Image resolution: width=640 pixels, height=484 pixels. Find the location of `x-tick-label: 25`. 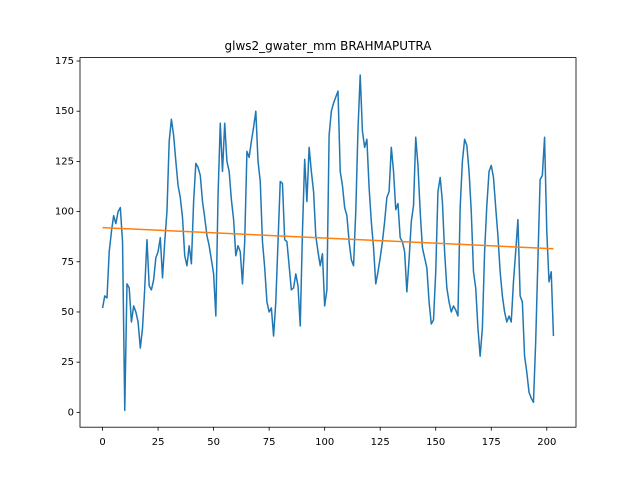

x-tick-label: 25 is located at coordinates (158, 442).